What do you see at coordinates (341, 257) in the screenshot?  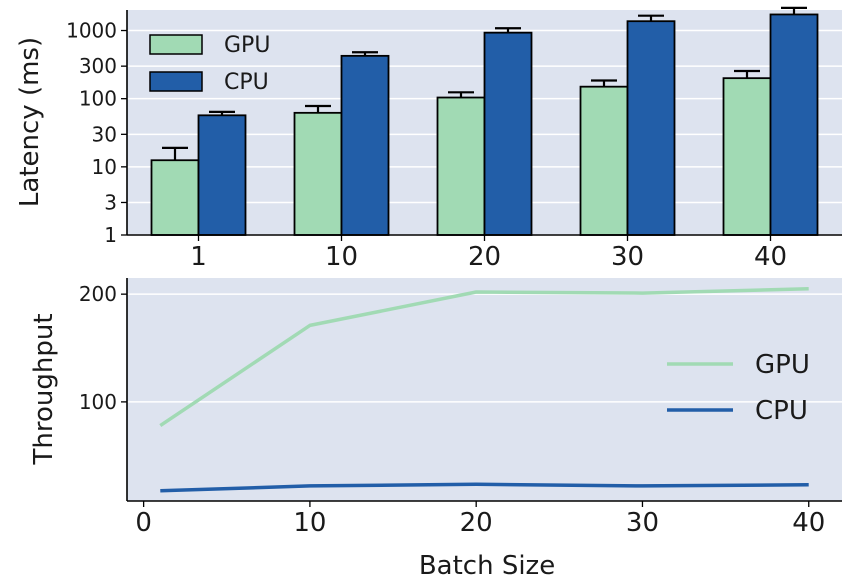 I see `latency-x-tick-label: 10` at bounding box center [341, 257].